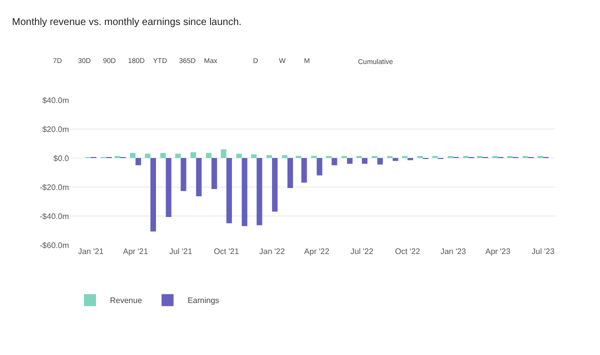 This screenshot has height=355, width=600. I want to click on y-tick-label: -$60.0m, so click(55, 245).